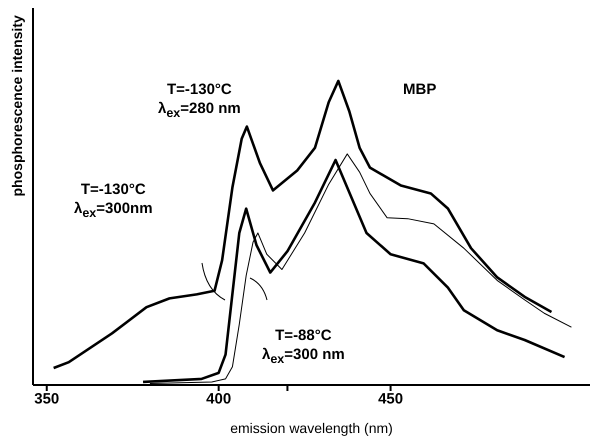  Describe the element at coordinates (311, 428) in the screenshot. I see `x-axis-title: emission wavelength (nm)` at that location.